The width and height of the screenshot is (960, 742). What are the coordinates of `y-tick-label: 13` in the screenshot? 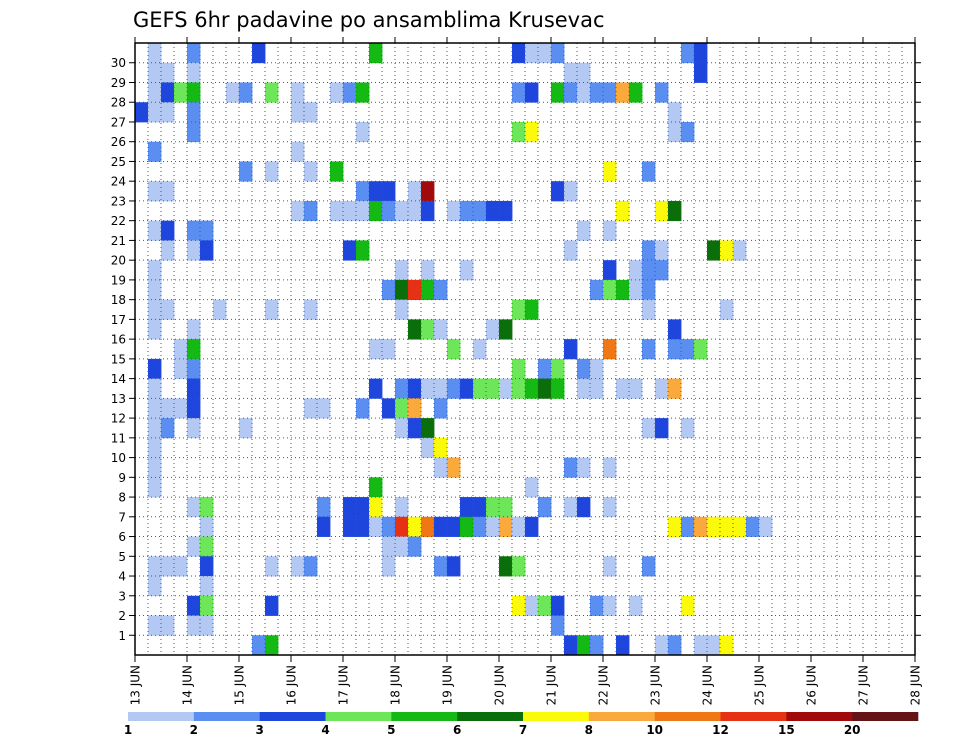 It's located at (118, 399).